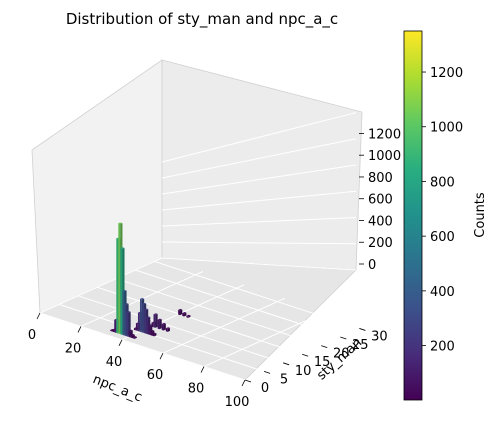  What do you see at coordinates (413, 215) in the screenshot?
I see `colorbar-gradient` at bounding box center [413, 215].